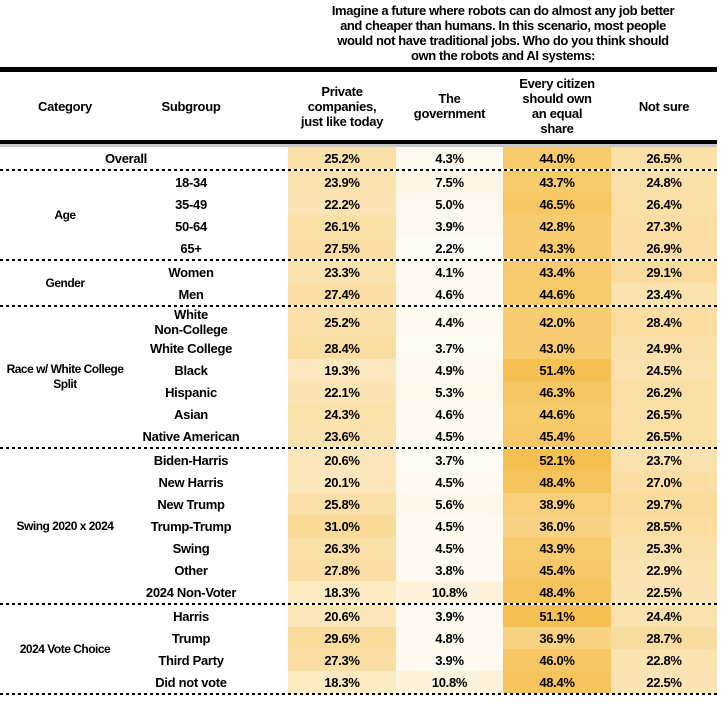 The image size is (727, 710). Describe the element at coordinates (664, 182) in the screenshot. I see `value-cell: 24.8%` at that location.